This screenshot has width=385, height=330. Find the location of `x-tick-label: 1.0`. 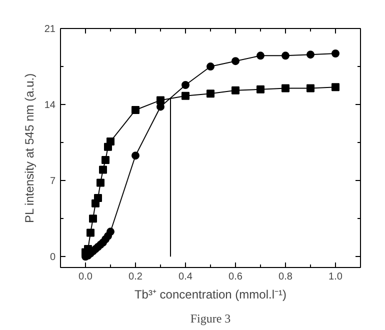

x-tick-label: 1.0 is located at coordinates (335, 277).